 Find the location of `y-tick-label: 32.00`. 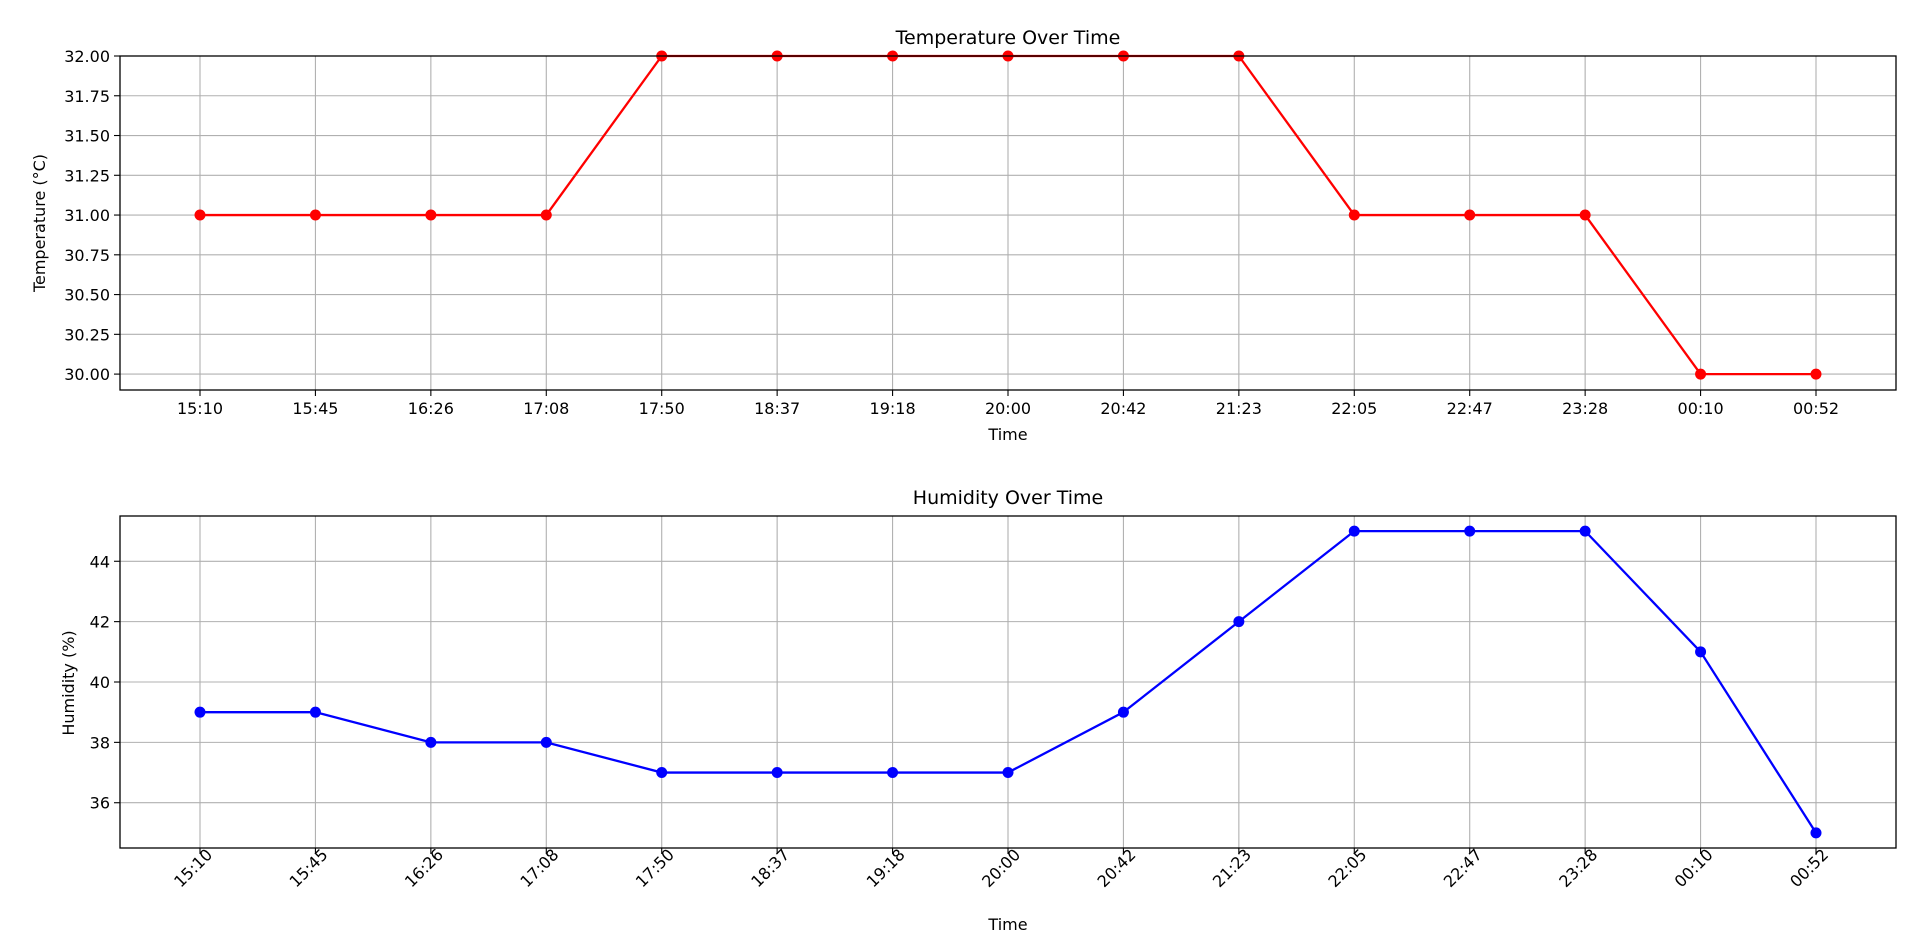

y-tick-label: 32.00 is located at coordinates (87, 56).